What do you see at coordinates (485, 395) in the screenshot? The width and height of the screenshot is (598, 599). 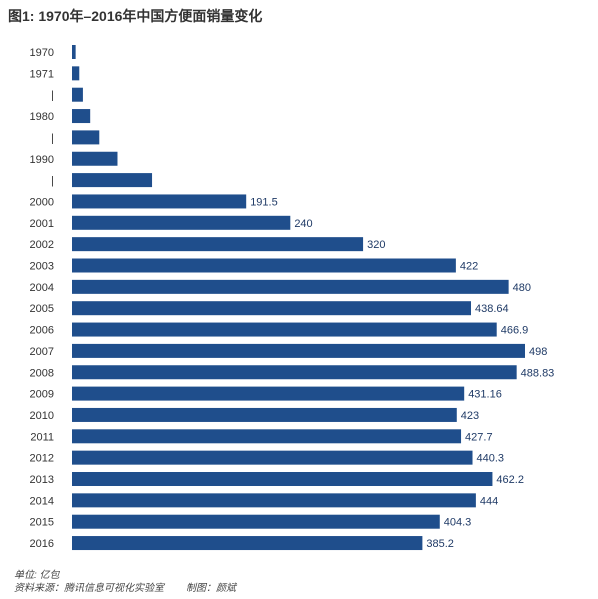 I see `data-label: 431.16` at bounding box center [485, 395].